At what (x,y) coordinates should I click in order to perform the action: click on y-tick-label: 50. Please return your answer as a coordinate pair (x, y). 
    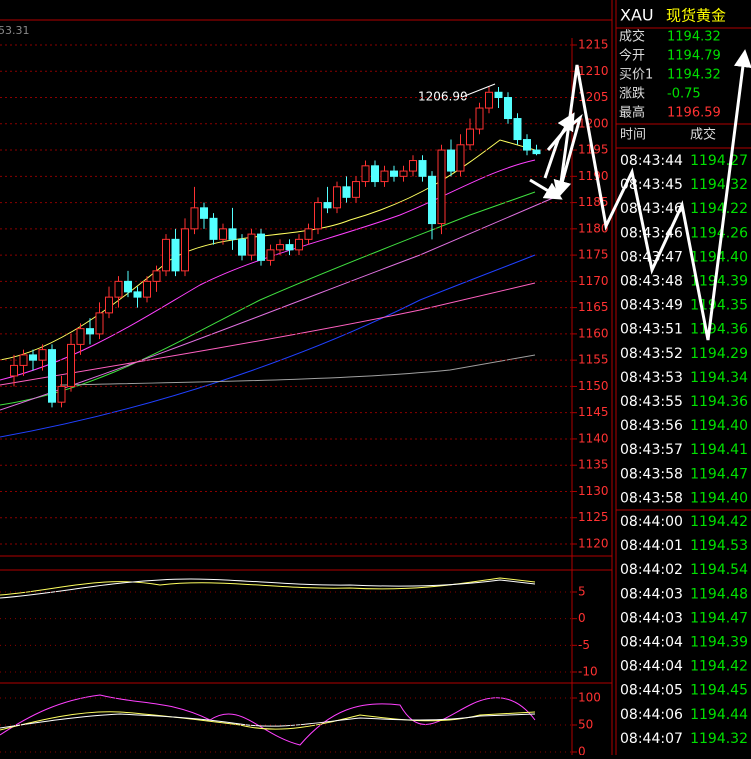
    Looking at the image, I should click on (585, 725).